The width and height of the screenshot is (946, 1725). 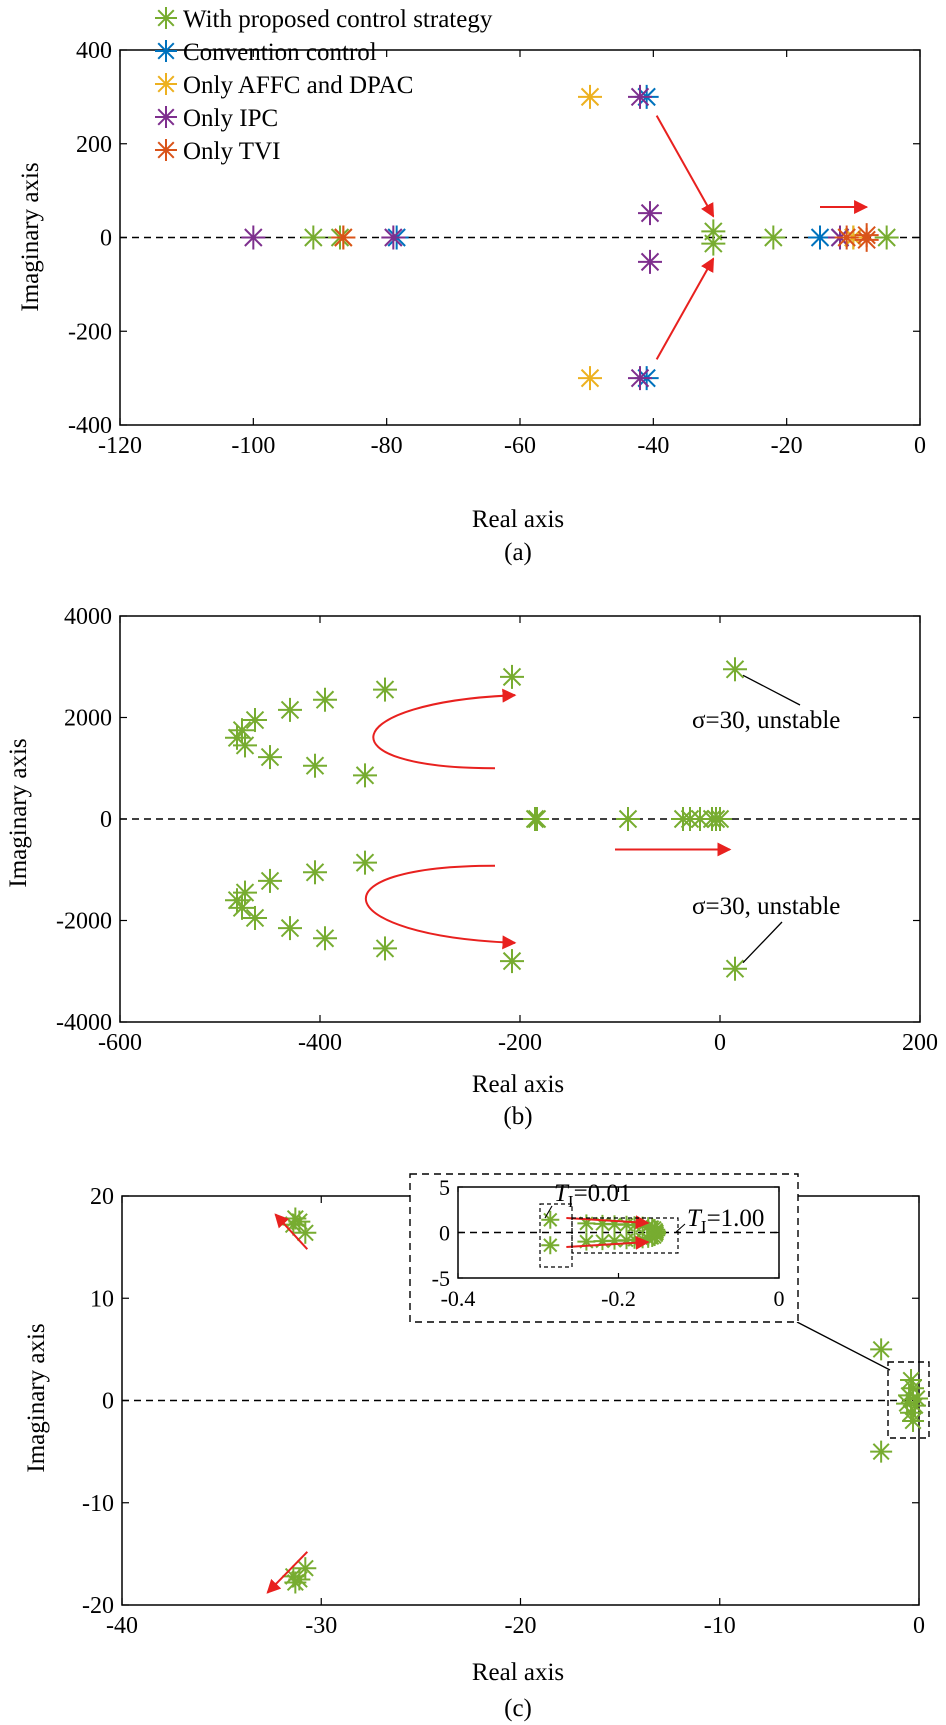 I want to click on panel-a-ylabel: Imaginary axis, so click(x=30, y=236).